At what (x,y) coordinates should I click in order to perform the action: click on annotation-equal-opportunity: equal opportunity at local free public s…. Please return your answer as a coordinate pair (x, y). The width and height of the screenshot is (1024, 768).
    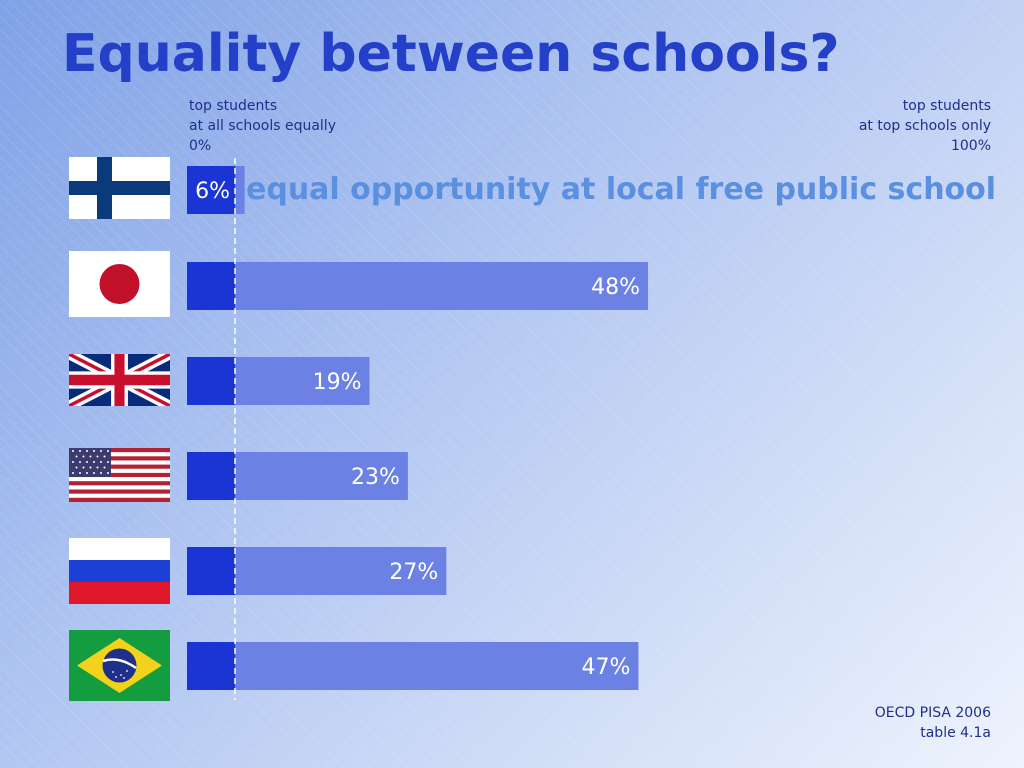
    Looking at the image, I should click on (621, 189).